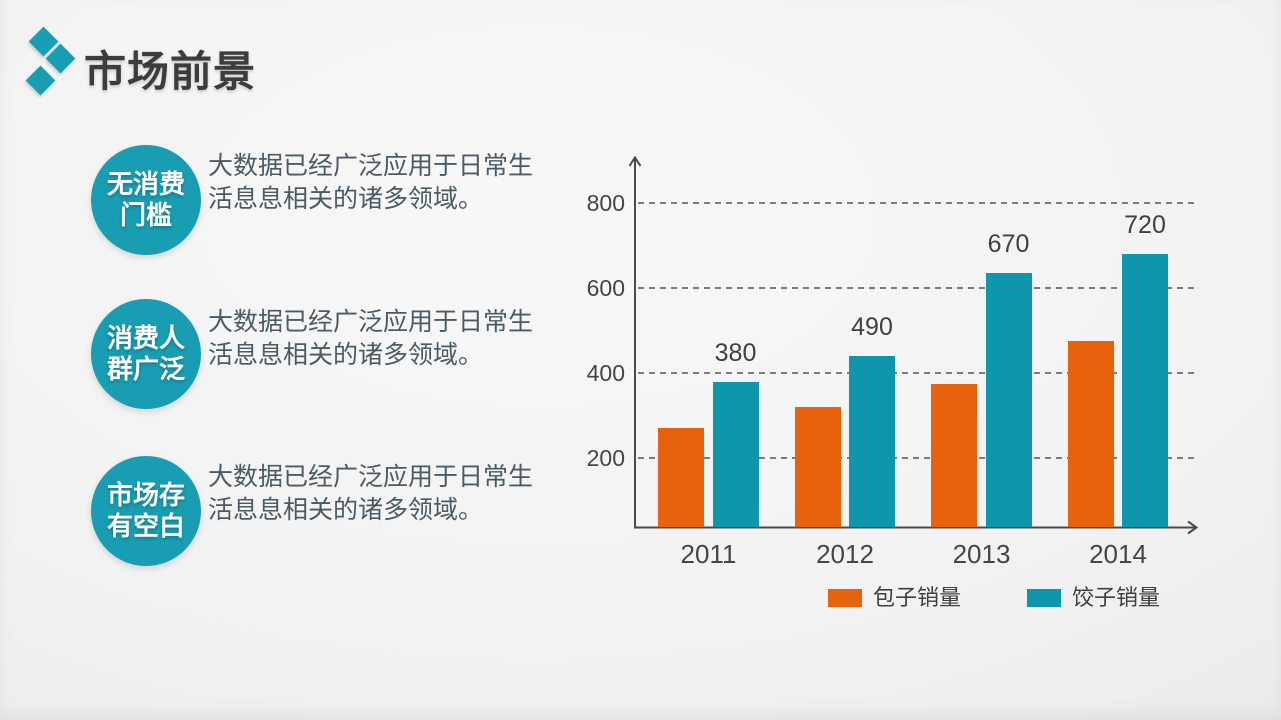  What do you see at coordinates (605, 373) in the screenshot?
I see `y-tick-400: 400` at bounding box center [605, 373].